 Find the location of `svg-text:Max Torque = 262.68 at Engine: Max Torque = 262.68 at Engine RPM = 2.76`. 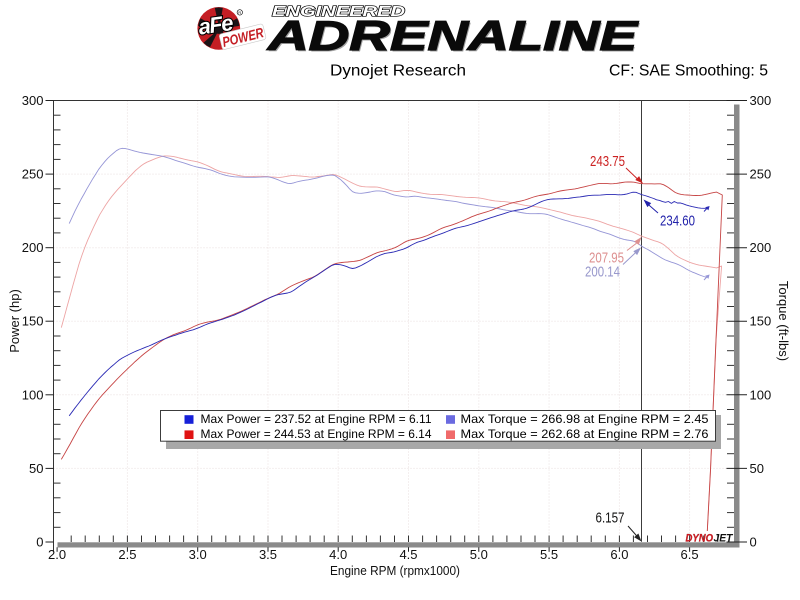

svg-text:Max Torque = 262.68 at Engine: Max Torque = 262.68 at Engine RPM = 2.76 is located at coordinates (585, 434).